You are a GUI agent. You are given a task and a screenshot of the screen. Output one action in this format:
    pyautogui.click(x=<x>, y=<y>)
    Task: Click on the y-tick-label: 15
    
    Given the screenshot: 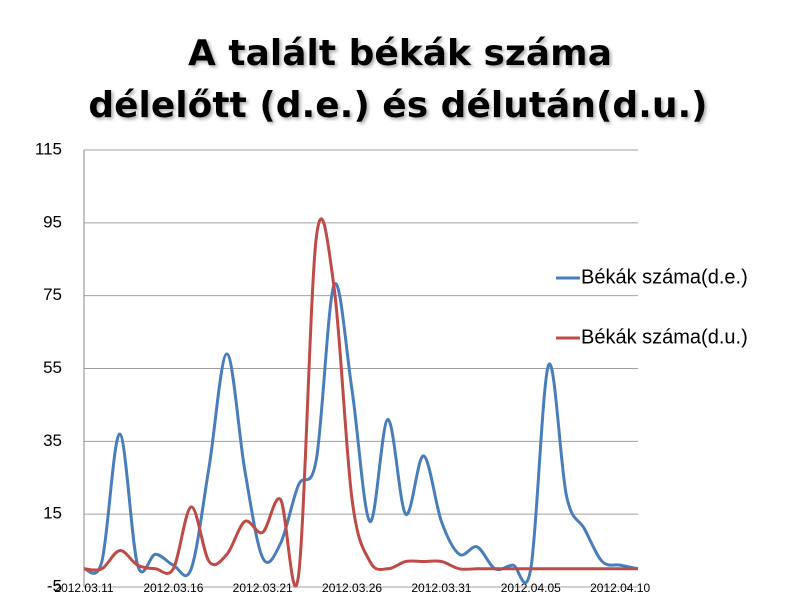 What is the action you would take?
    pyautogui.click(x=52, y=513)
    